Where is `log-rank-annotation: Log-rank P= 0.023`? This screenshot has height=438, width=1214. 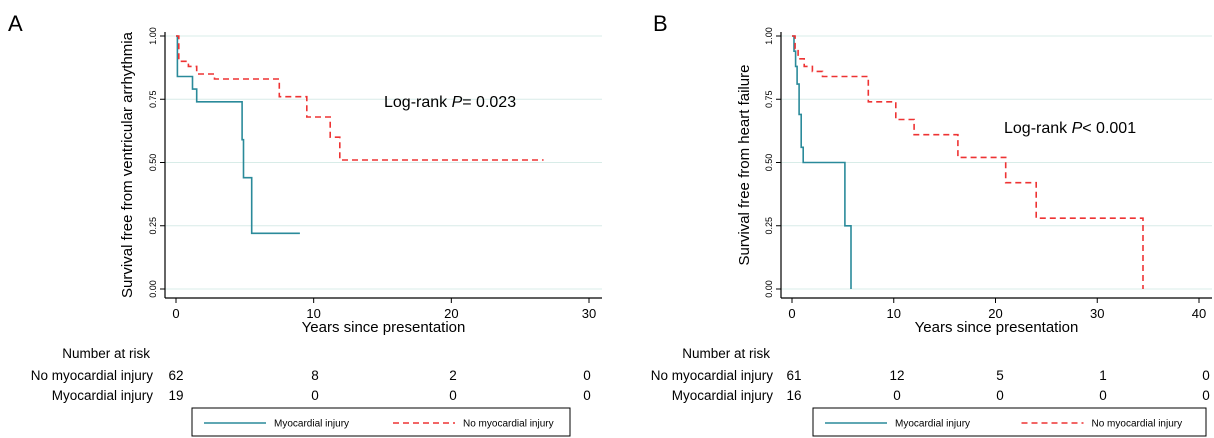 log-rank-annotation: Log-rank P= 0.023 is located at coordinates (450, 102).